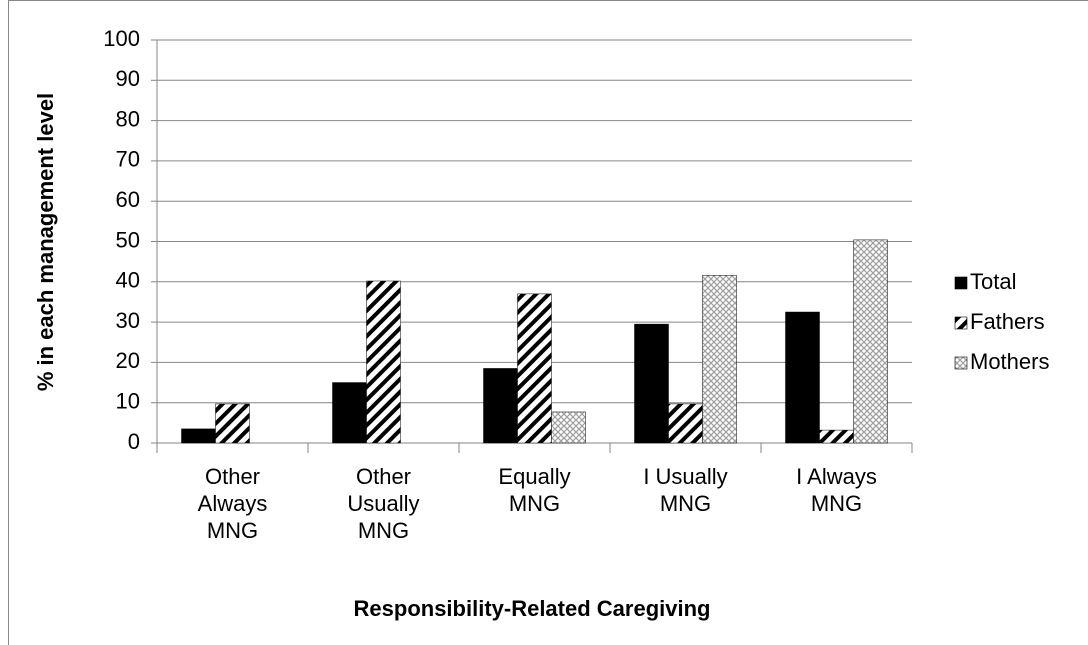  Describe the element at coordinates (232, 503) in the screenshot. I see `x-tick-label: Other Always MNG` at that location.